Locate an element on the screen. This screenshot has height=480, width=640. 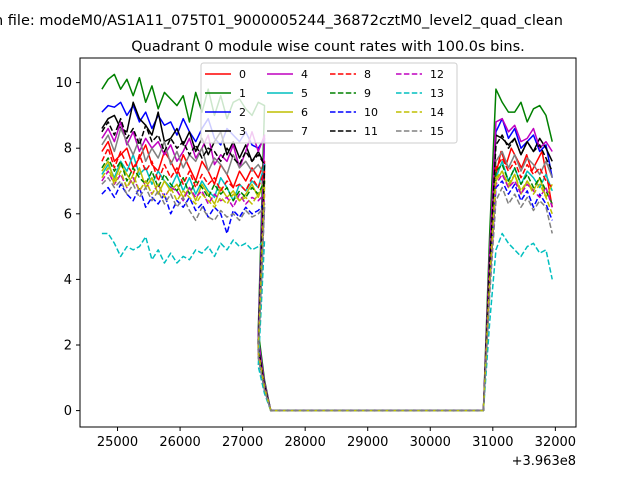
x-offset-label: +3.963e8 is located at coordinates (544, 461).